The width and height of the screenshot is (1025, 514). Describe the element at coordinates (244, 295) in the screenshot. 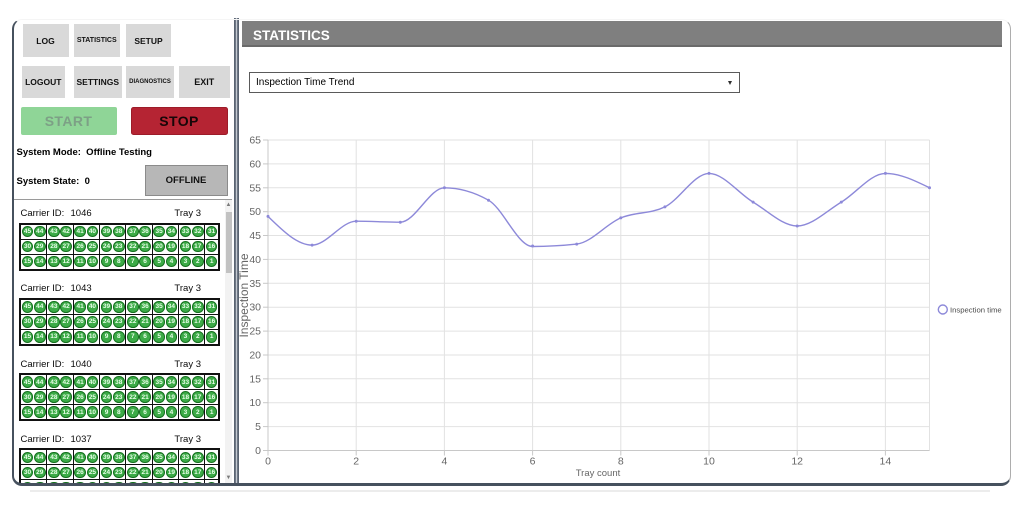

I see `svg-text: Inspection Time` at that location.